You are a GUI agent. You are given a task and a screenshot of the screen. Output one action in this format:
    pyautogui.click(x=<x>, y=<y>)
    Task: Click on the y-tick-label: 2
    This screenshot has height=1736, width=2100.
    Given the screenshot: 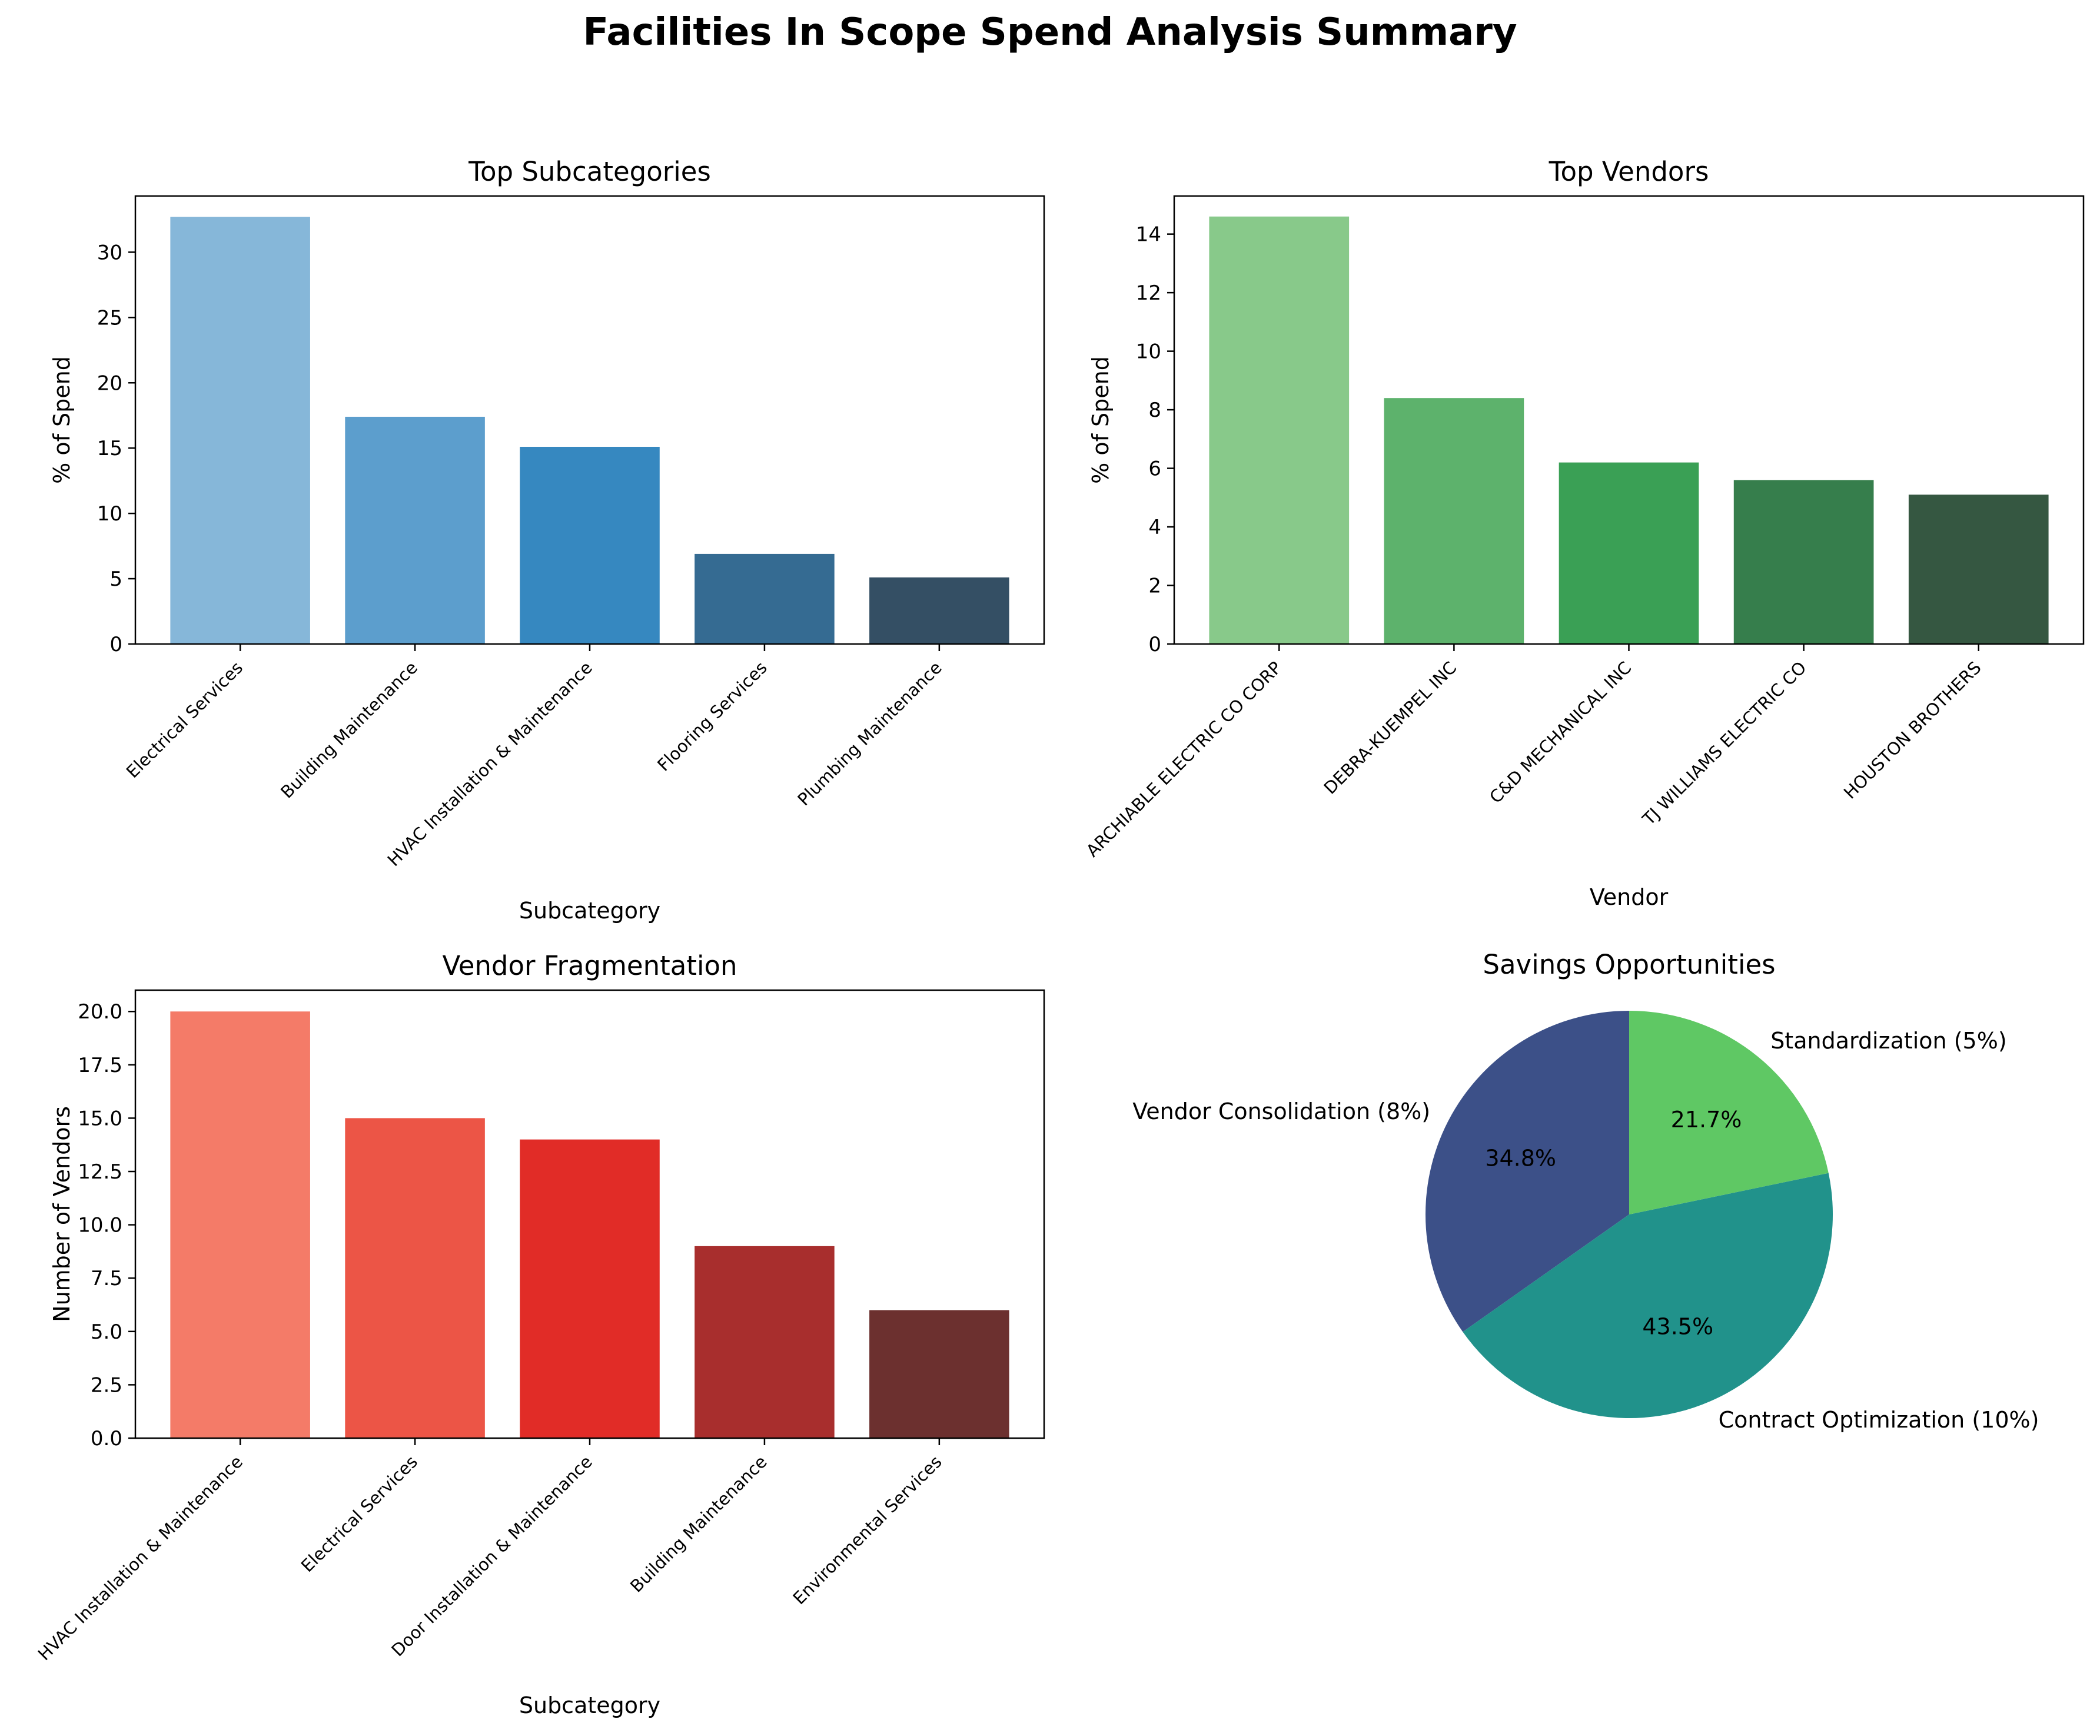 What is the action you would take?
    pyautogui.click(x=1154, y=586)
    